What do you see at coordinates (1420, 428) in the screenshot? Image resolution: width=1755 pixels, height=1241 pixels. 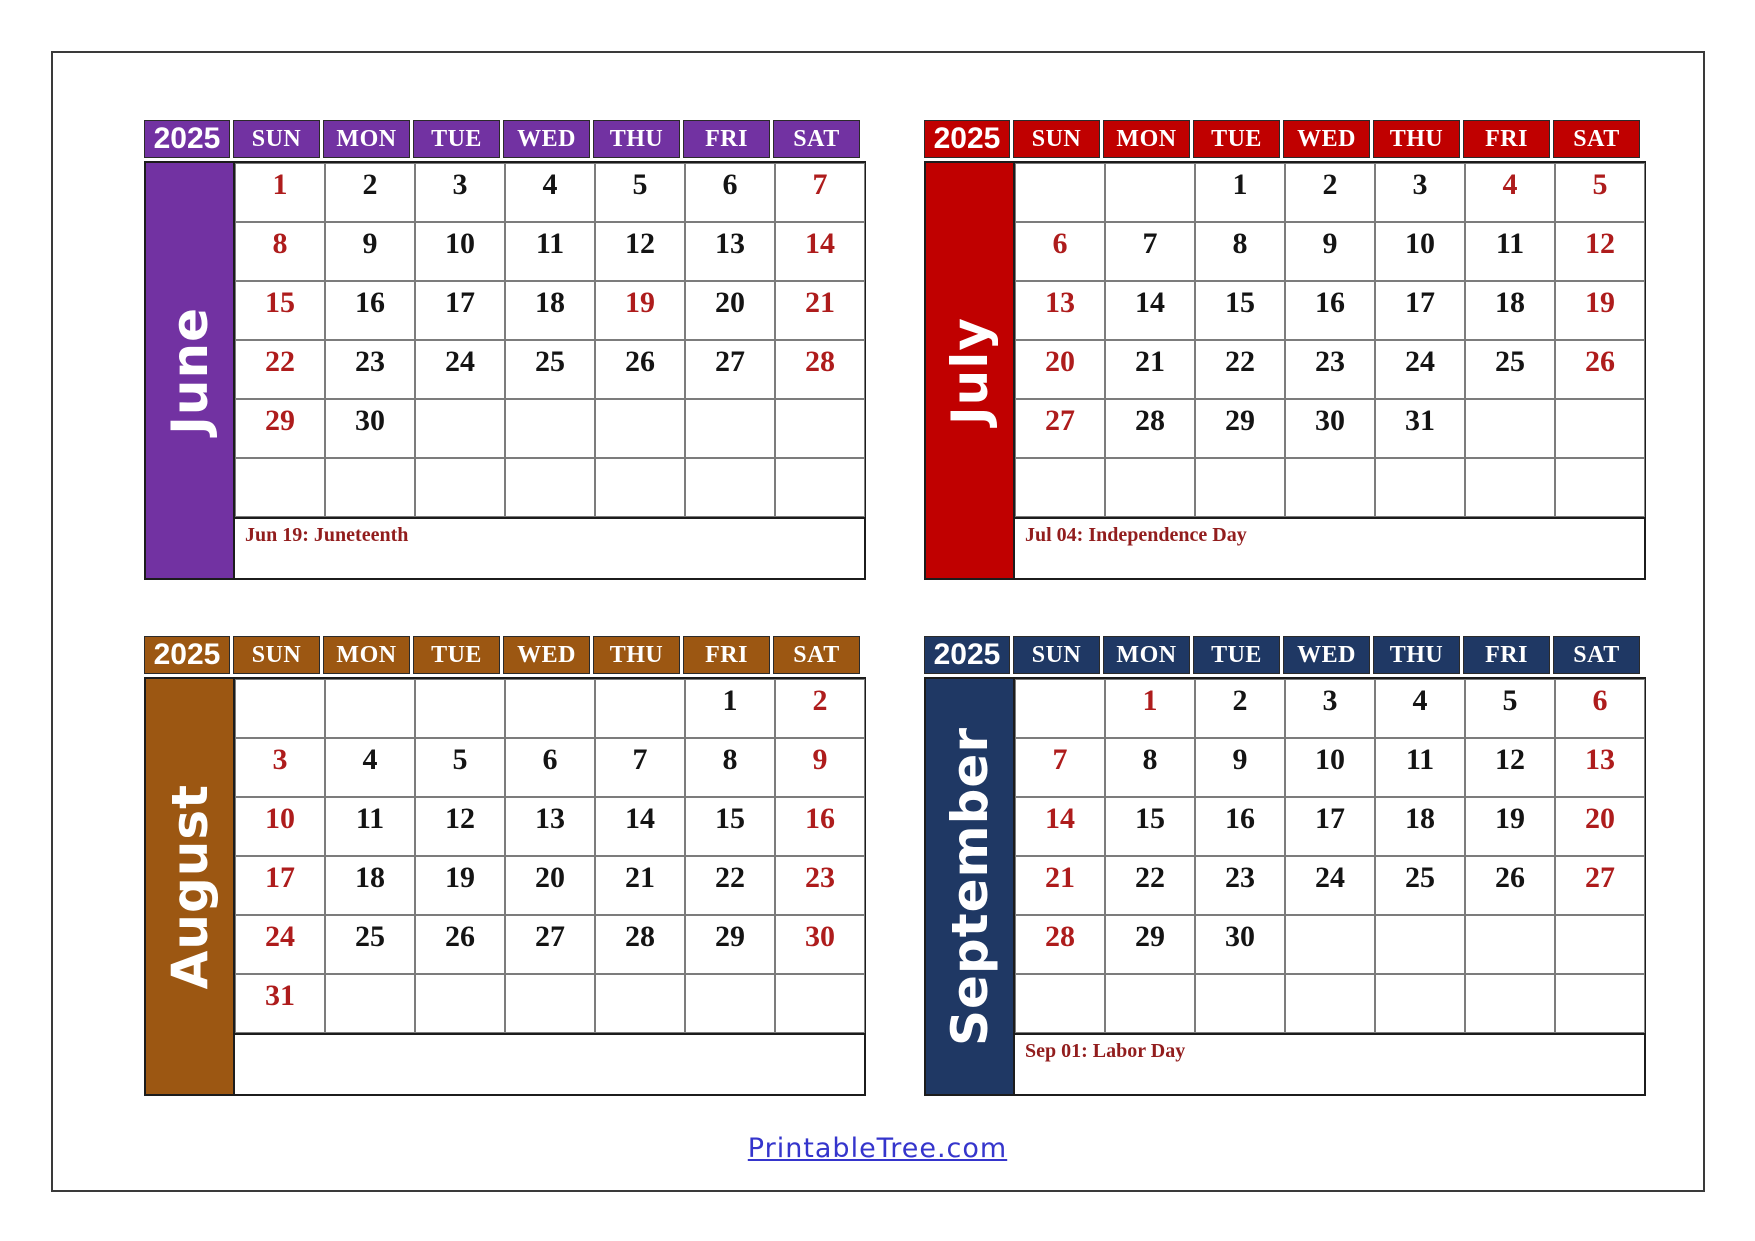 I see `date-cell: 31` at bounding box center [1420, 428].